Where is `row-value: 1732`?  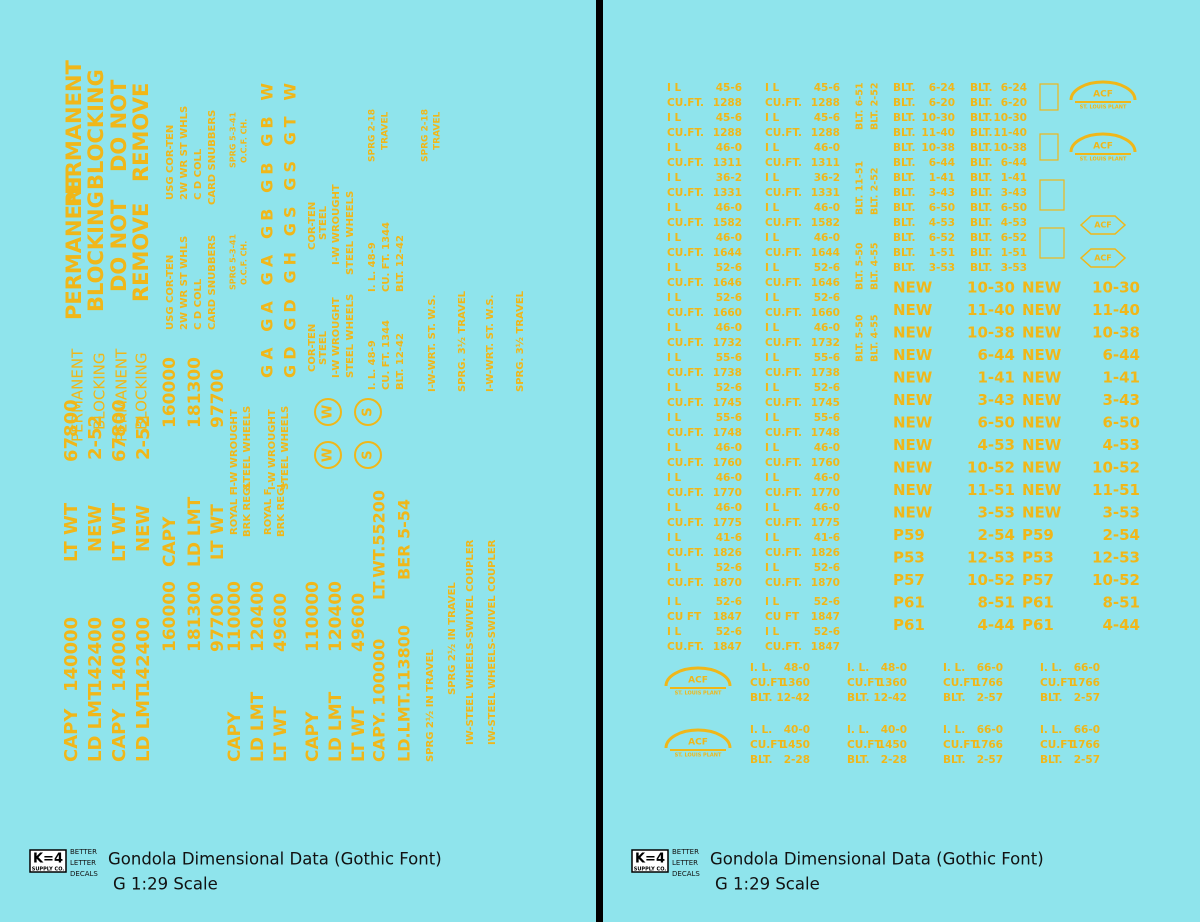
row-value: 1732 is located at coordinates (727, 343).